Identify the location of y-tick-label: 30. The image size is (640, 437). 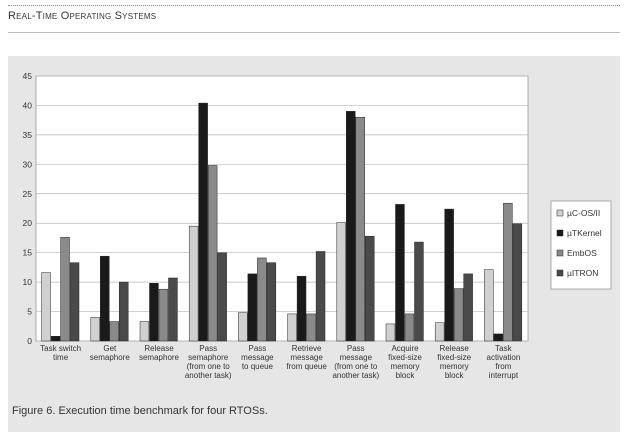
(28, 164).